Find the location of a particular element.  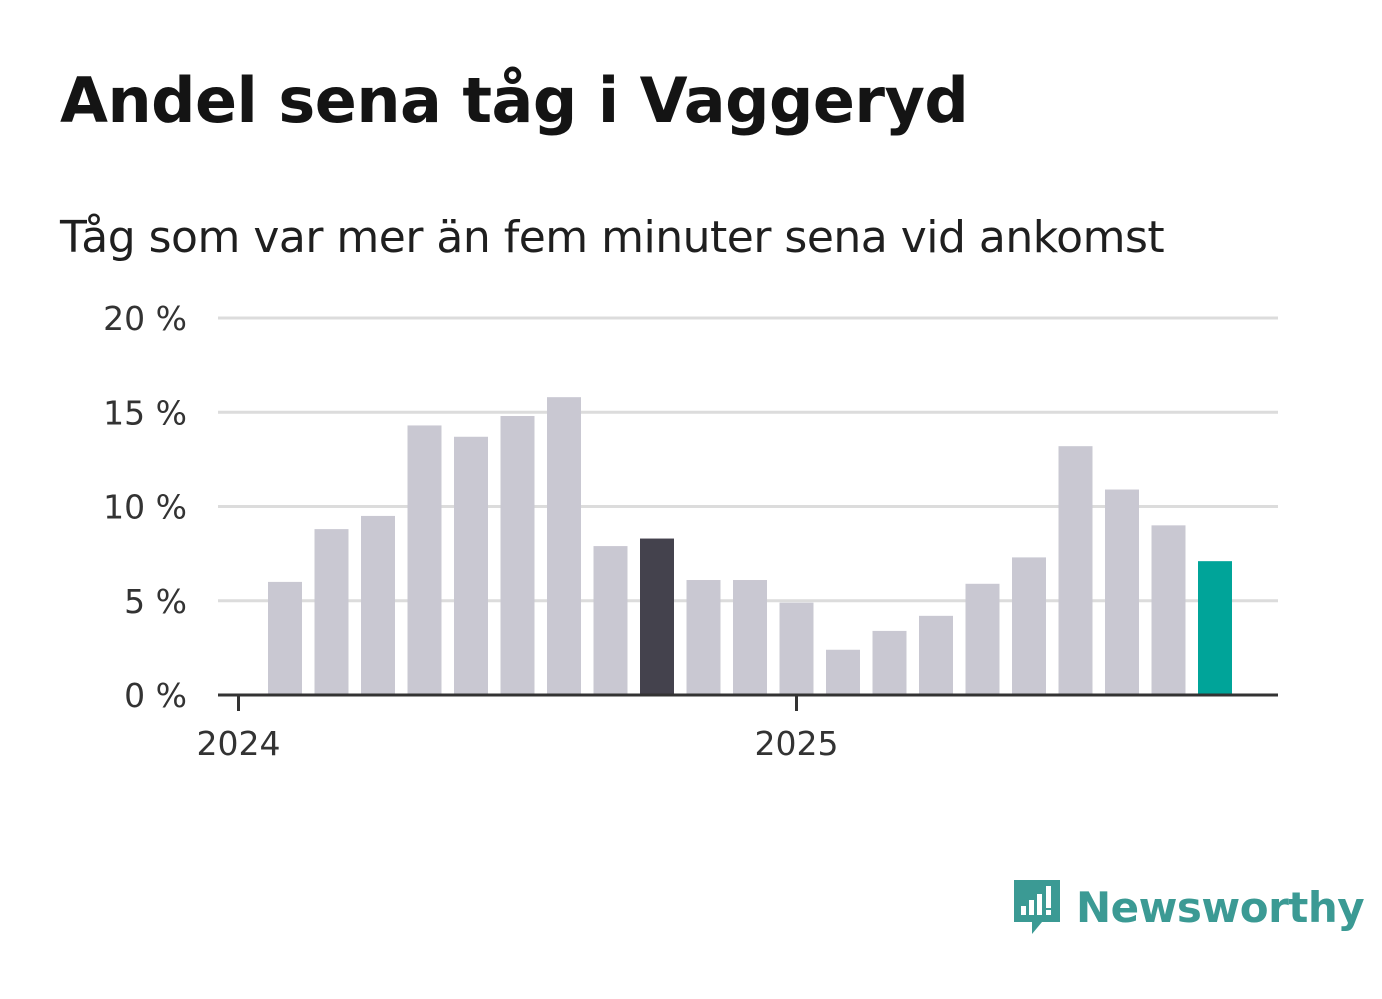

chart-title: Andel sena tåg i Vaggeryd is located at coordinates (514, 100).